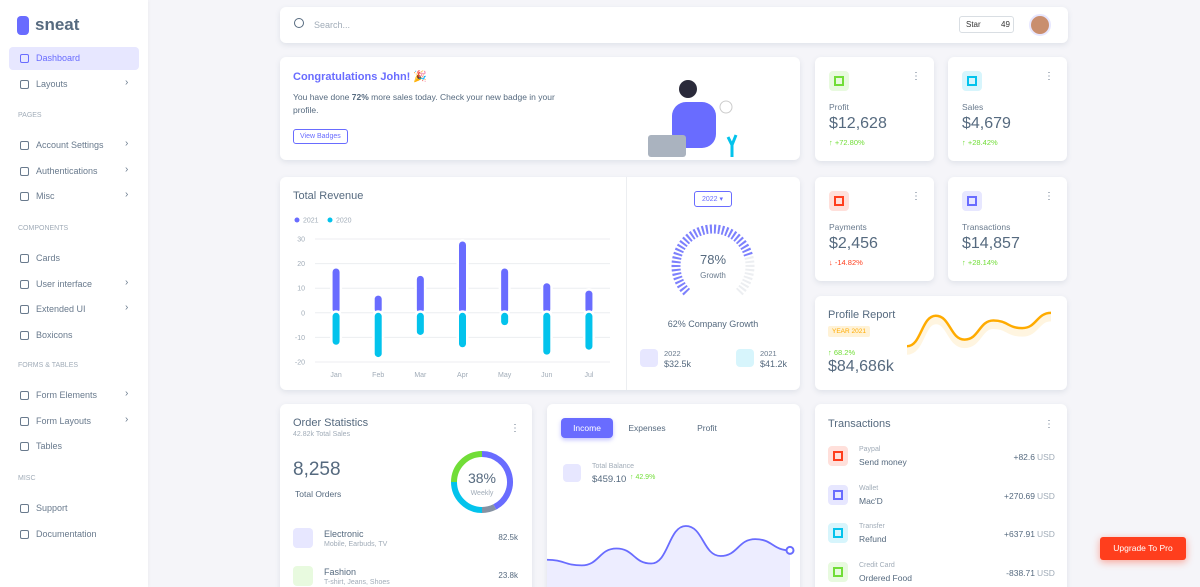 The width and height of the screenshot is (1200, 587). What do you see at coordinates (64, 283) in the screenshot?
I see `menu-label: User interface` at bounding box center [64, 283].